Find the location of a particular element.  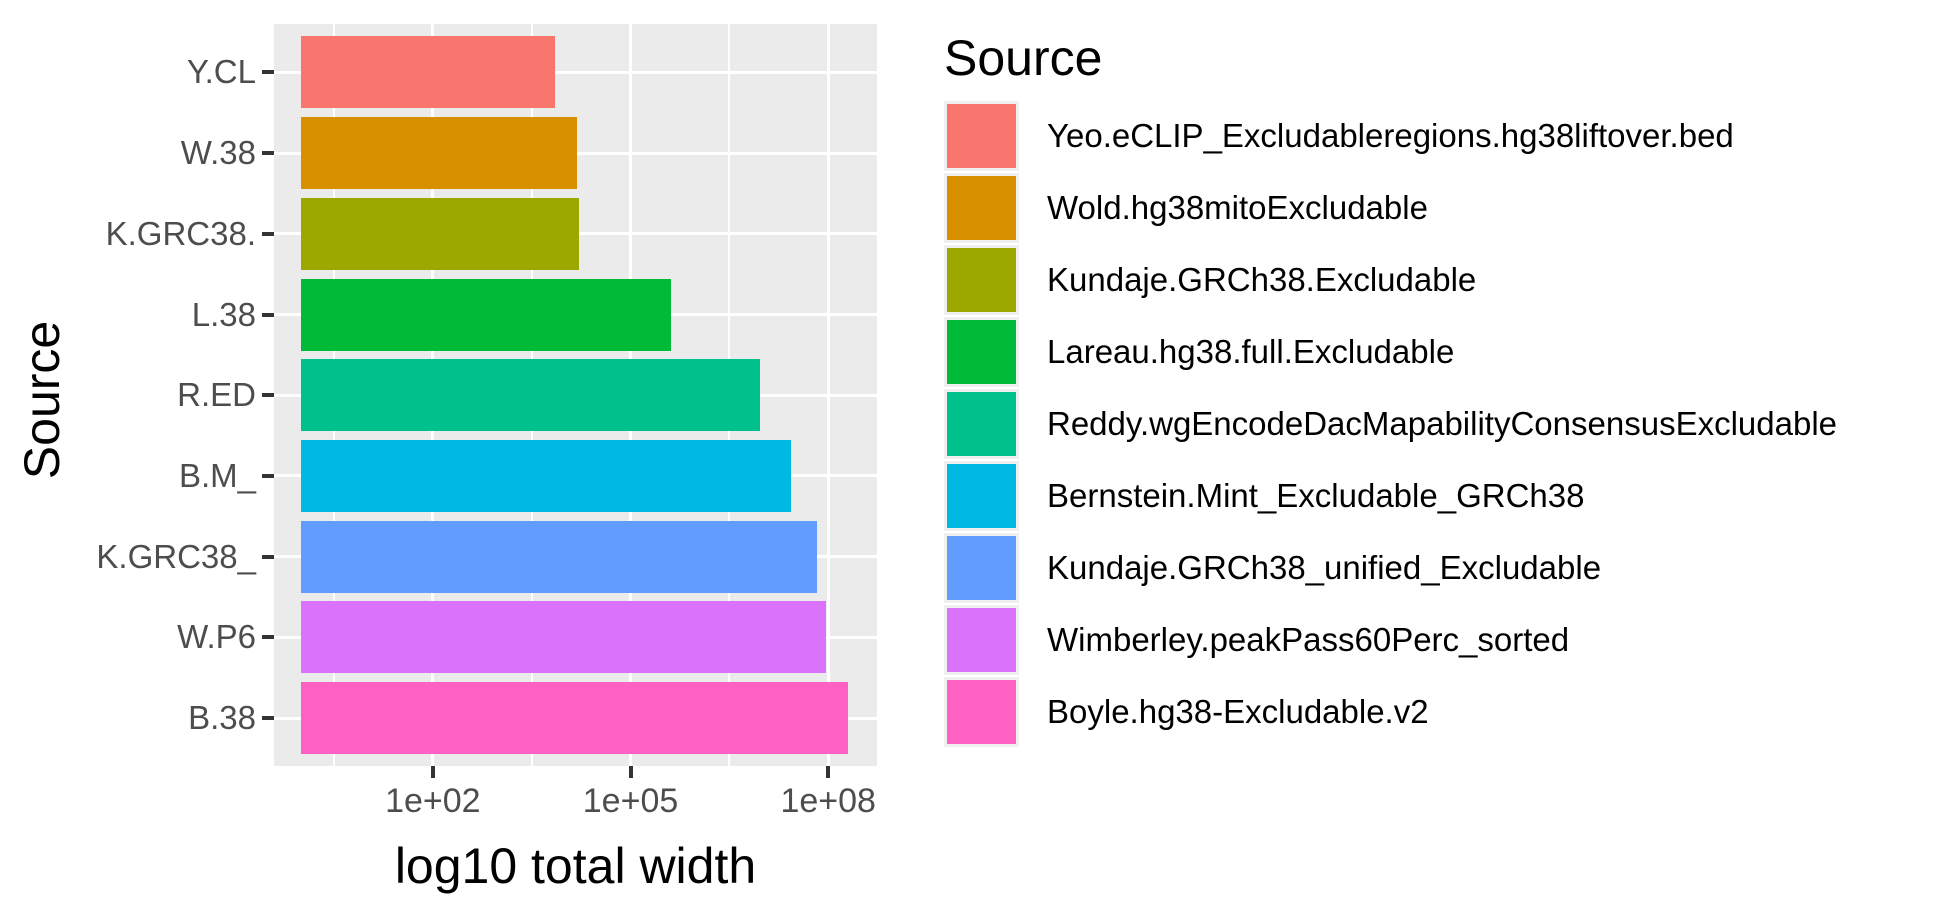

legend-label: Lareau.hg38.full.Excludable is located at coordinates (1251, 351).